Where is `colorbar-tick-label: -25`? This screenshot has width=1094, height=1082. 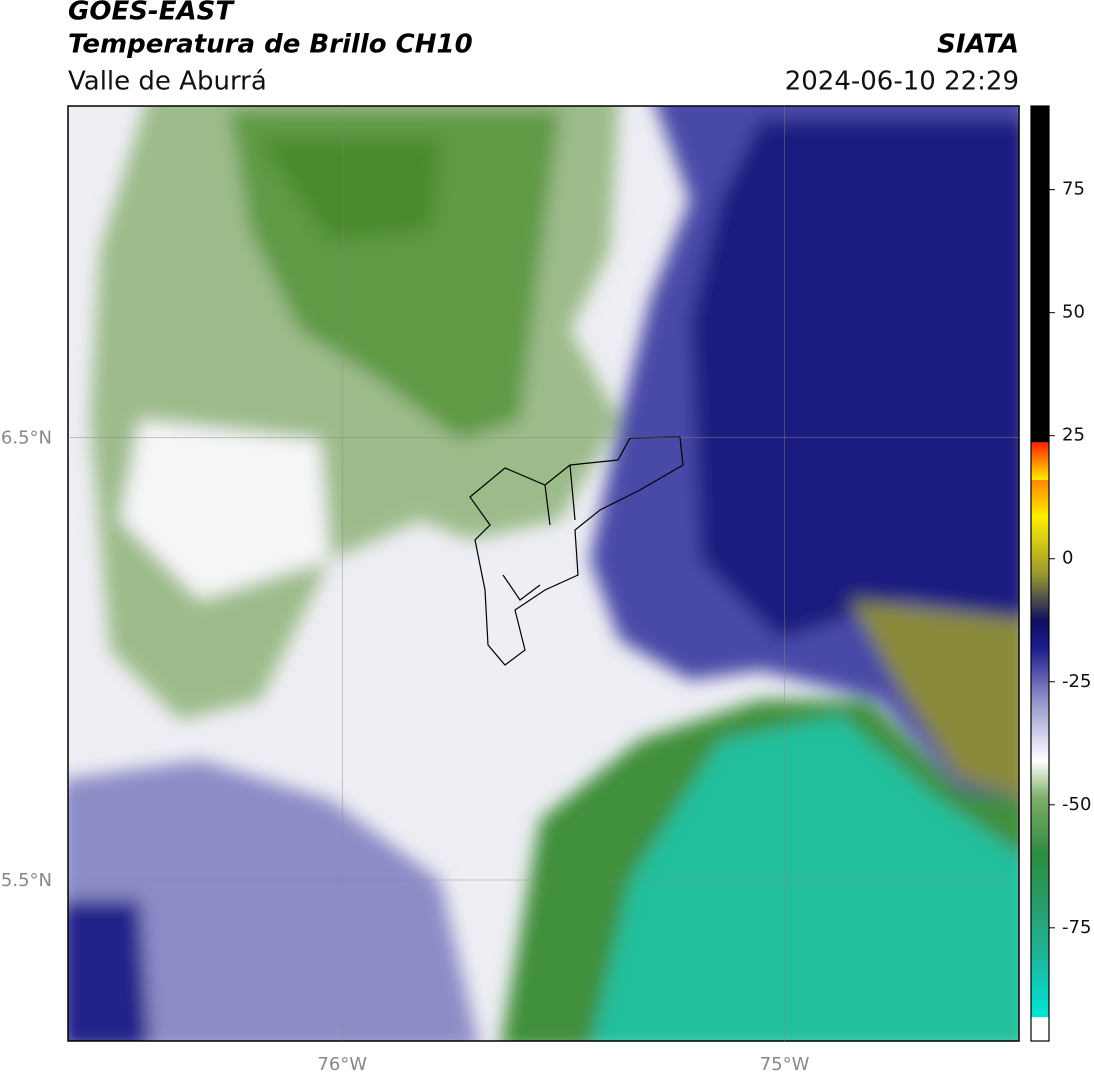
colorbar-tick-label: -25 is located at coordinates (1076, 681).